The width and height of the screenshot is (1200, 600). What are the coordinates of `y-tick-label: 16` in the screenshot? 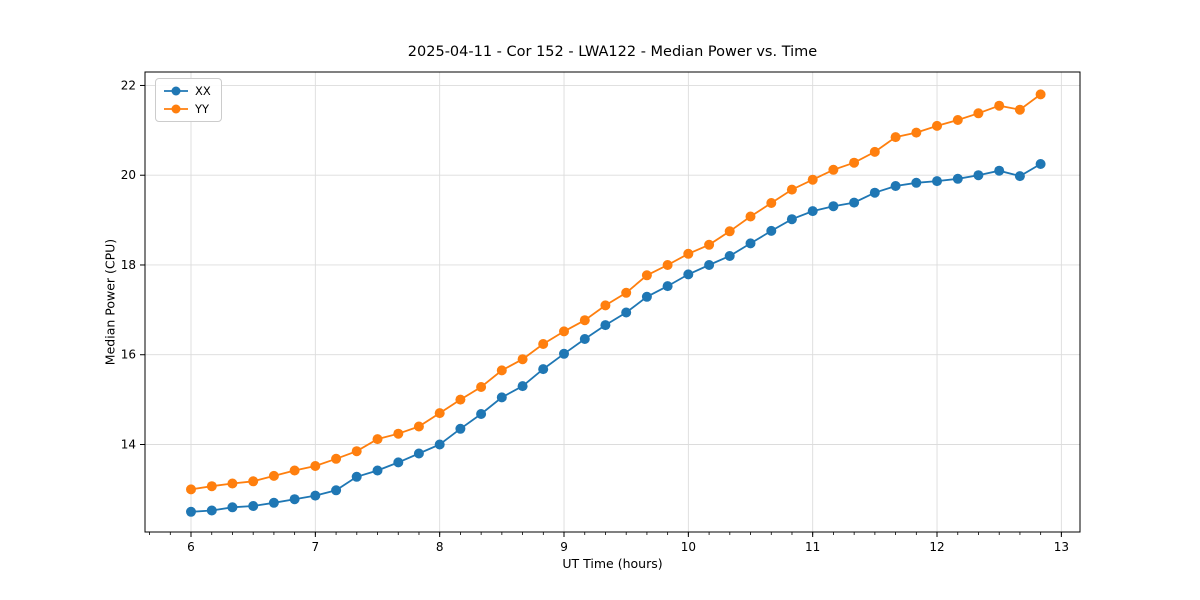 It's located at (128, 355).